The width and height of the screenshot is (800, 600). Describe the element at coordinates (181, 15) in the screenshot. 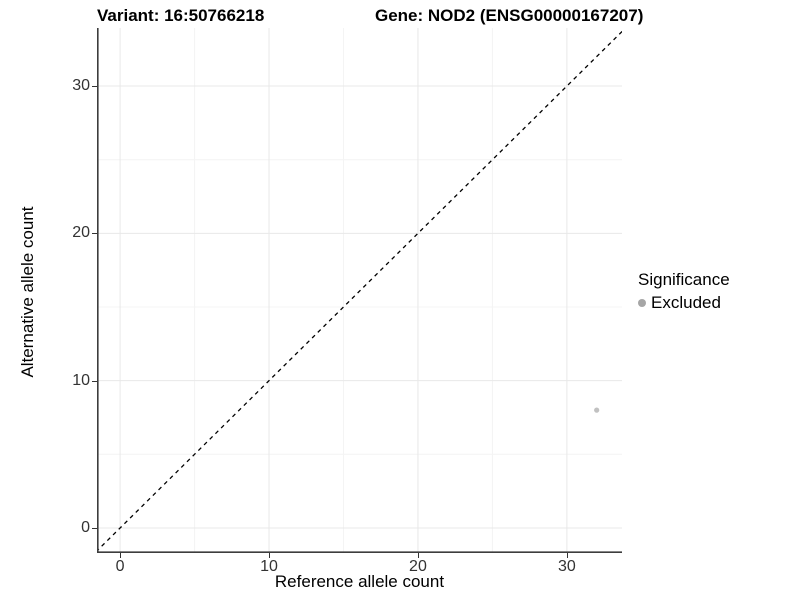

I see `plot-title-variant: Variant: 16:50766218` at that location.